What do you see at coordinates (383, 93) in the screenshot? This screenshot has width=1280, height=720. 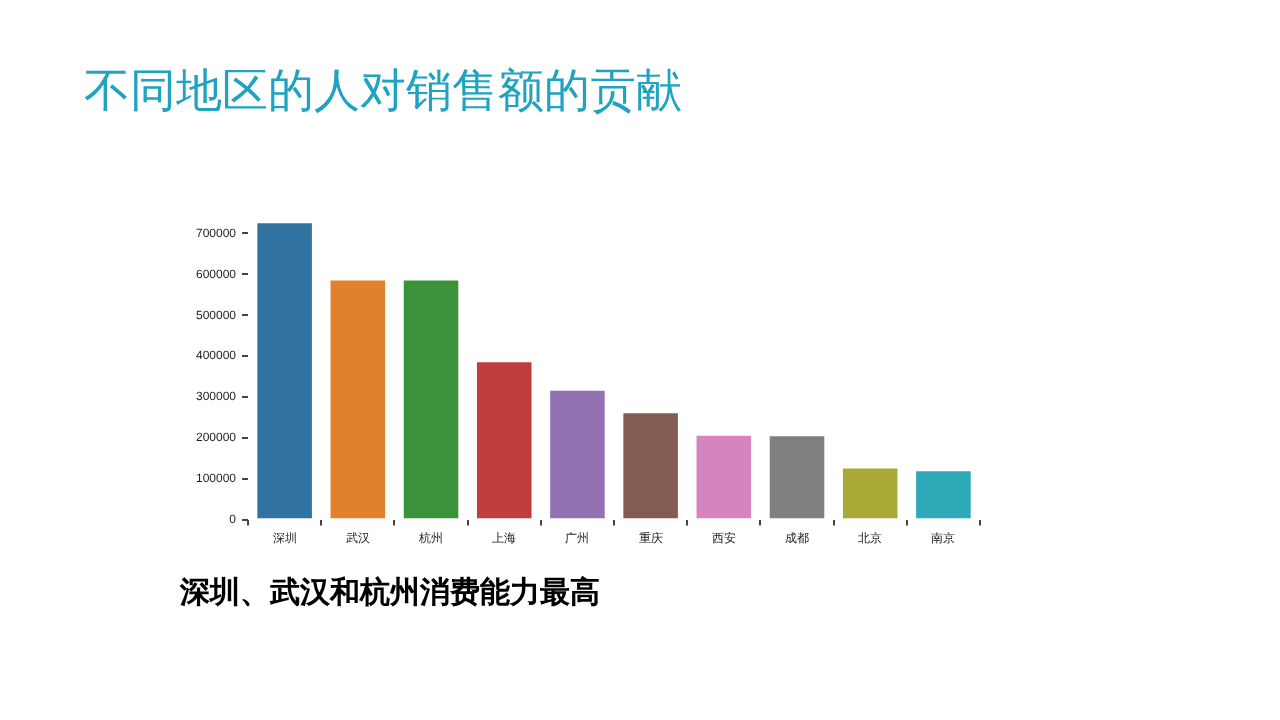 I see `chart-title: 不同地区的人对销售额的贡献` at bounding box center [383, 93].